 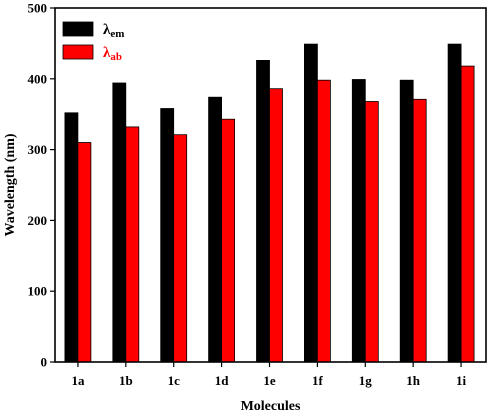 I want to click on legend-label-ab-sub: ab, so click(x=116, y=57).